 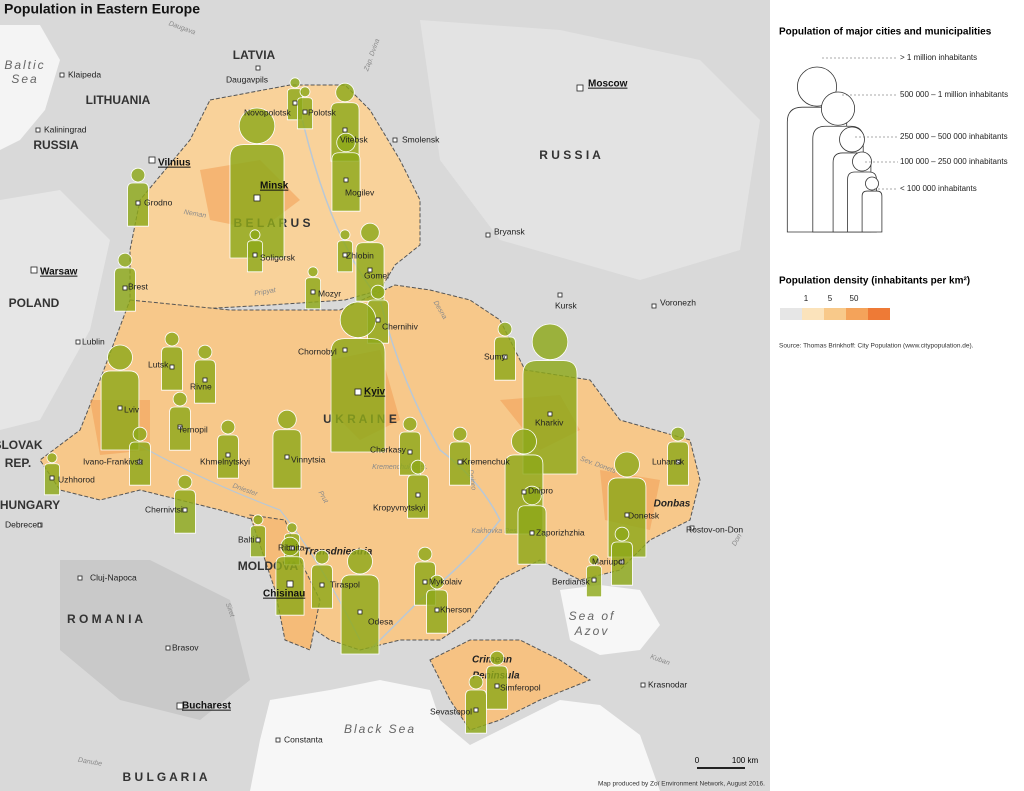 What do you see at coordinates (667, 684) in the screenshot?
I see `city-label: Krasnodar` at bounding box center [667, 684].